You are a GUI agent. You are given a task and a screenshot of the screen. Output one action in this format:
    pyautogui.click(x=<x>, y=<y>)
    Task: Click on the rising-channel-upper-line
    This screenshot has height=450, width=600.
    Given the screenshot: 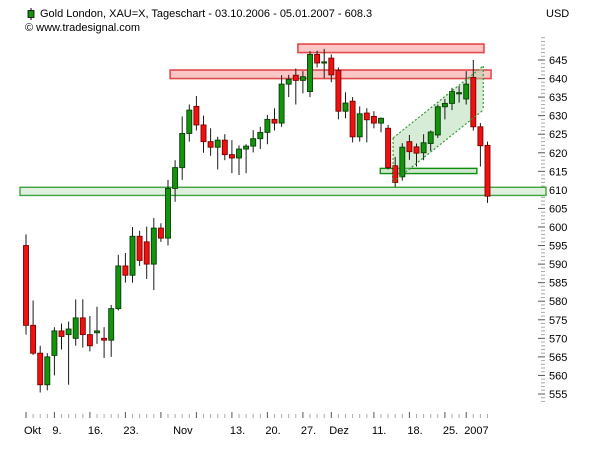 What is the action you would take?
    pyautogui.click(x=438, y=102)
    